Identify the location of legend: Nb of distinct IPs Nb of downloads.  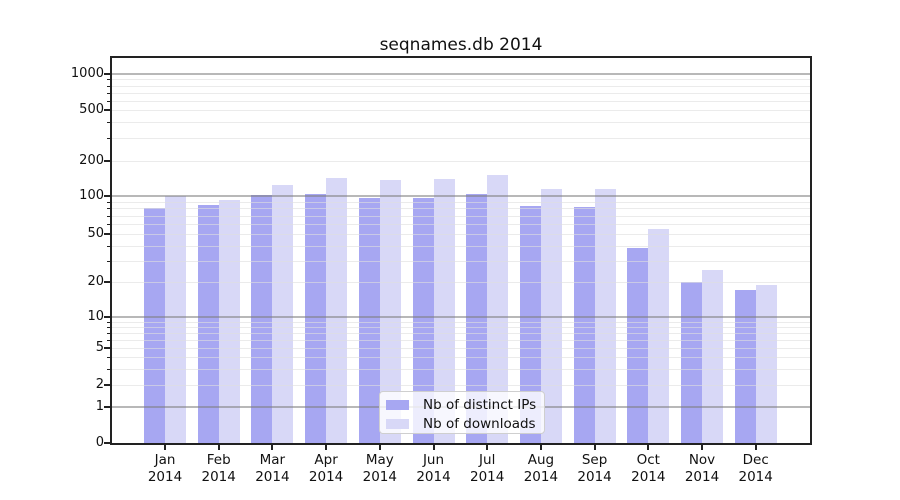
(462, 412).